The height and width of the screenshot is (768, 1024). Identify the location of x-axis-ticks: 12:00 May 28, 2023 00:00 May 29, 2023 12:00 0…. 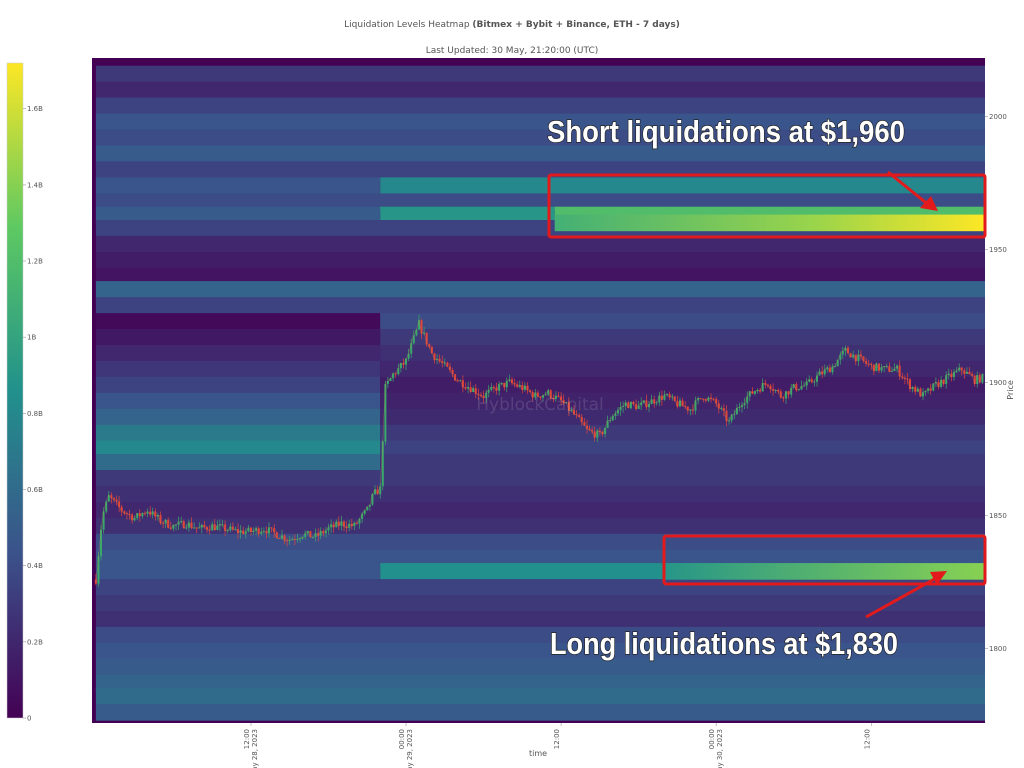
(557, 745).